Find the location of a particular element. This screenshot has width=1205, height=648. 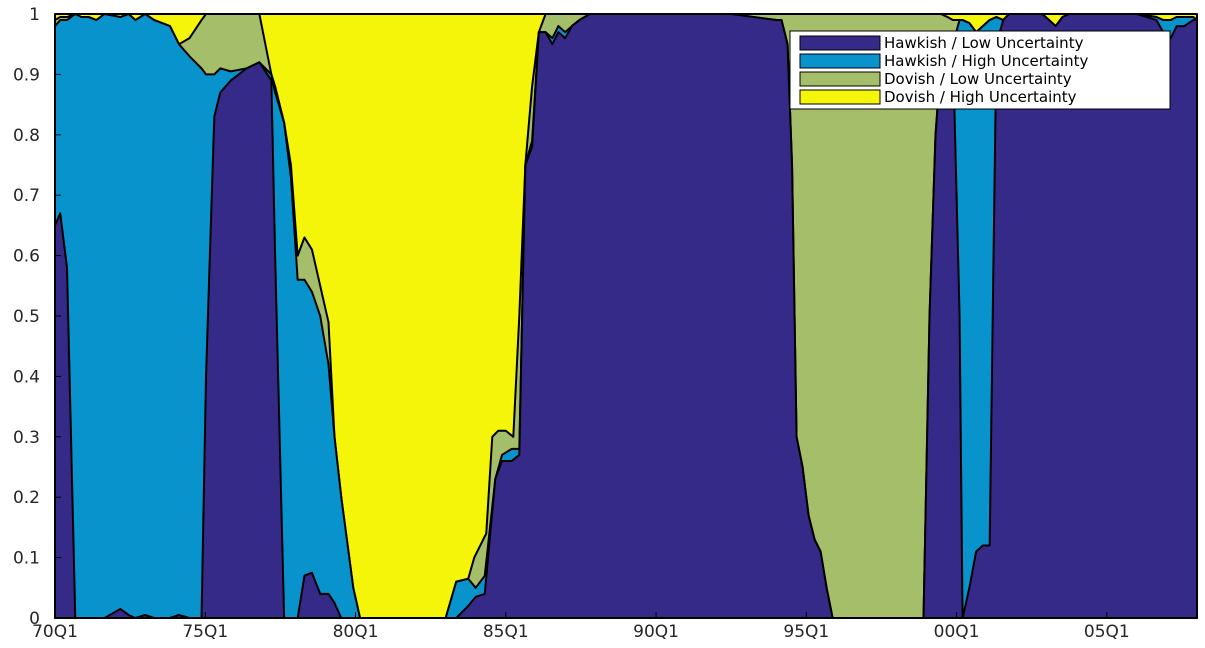

legend-label: Dovish / Low Uncertainty is located at coordinates (978, 79).